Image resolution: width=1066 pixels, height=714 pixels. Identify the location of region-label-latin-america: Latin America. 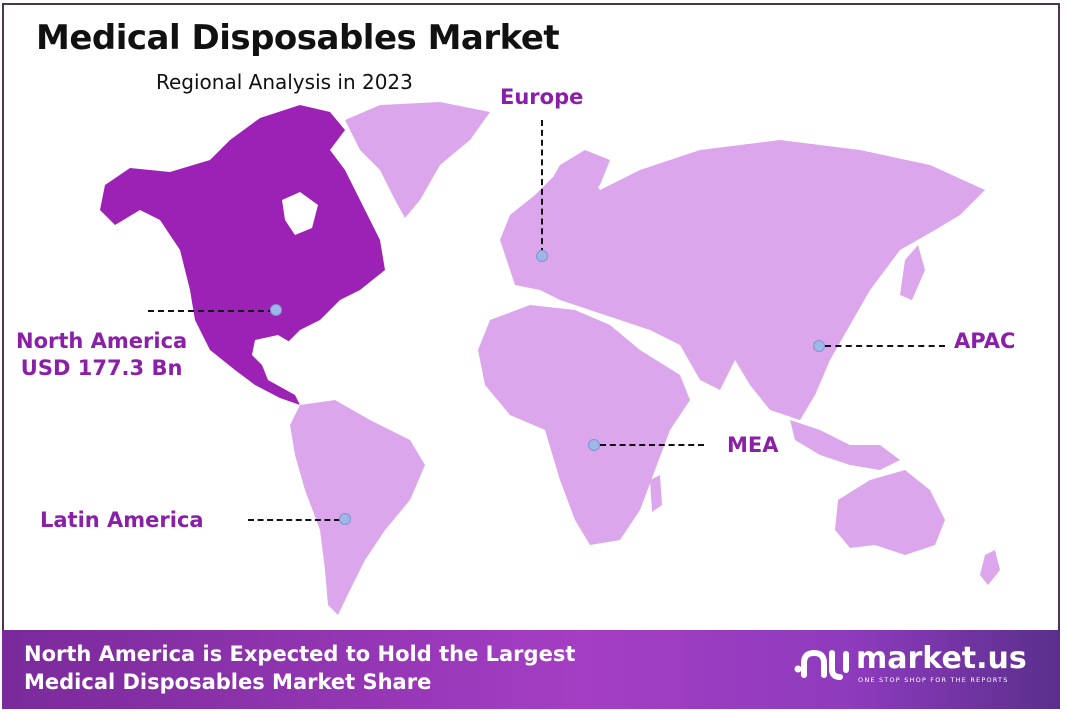
(122, 520).